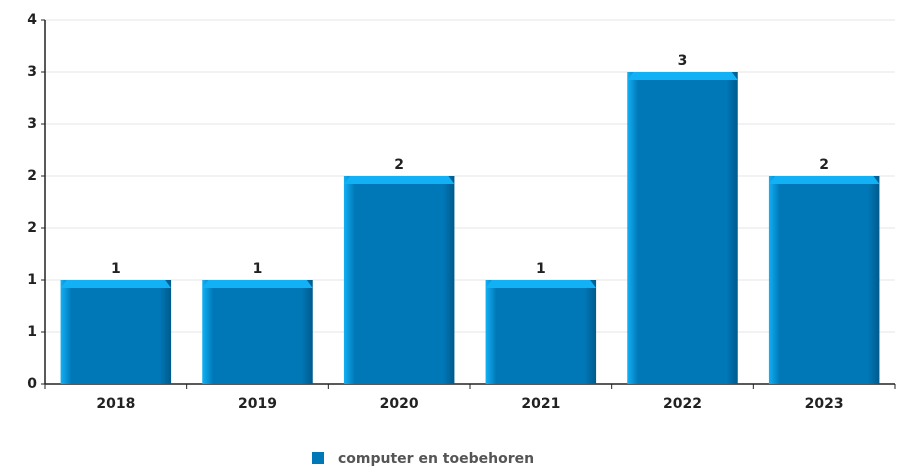  What do you see at coordinates (540, 404) in the screenshot?
I see `x-tick-label: 2021` at bounding box center [540, 404].